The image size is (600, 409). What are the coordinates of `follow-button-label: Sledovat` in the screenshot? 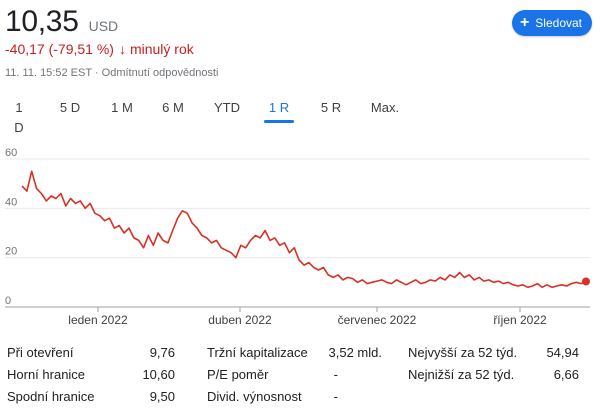 It's located at (558, 23).